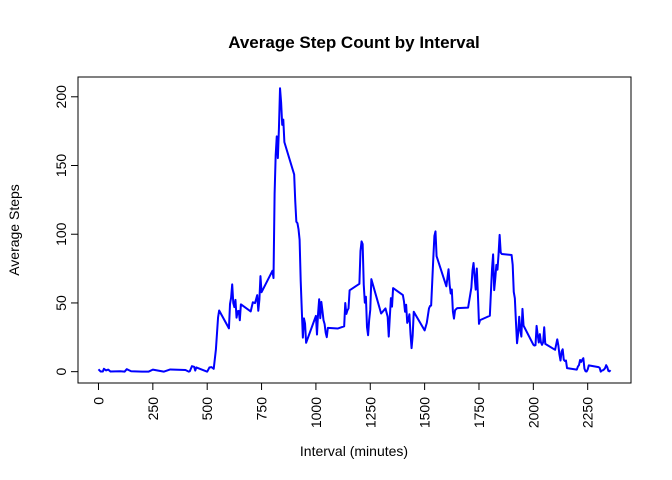 This screenshot has width=672, height=480. I want to click on x-tick-label: 1500, so click(425, 412).